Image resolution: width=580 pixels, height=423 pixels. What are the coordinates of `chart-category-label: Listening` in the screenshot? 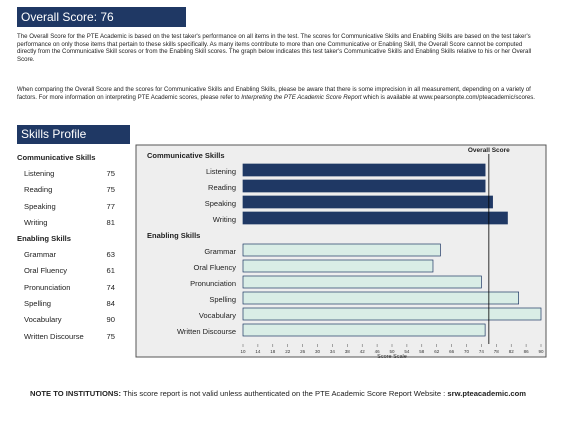 It's located at (221, 171).